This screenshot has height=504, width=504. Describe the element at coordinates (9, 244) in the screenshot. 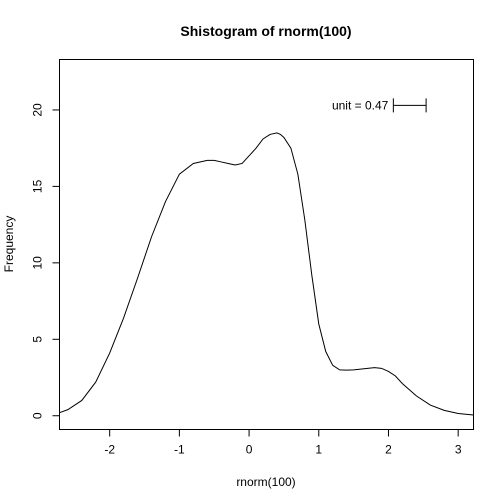

I see `y-axis-label: Frequency` at that location.